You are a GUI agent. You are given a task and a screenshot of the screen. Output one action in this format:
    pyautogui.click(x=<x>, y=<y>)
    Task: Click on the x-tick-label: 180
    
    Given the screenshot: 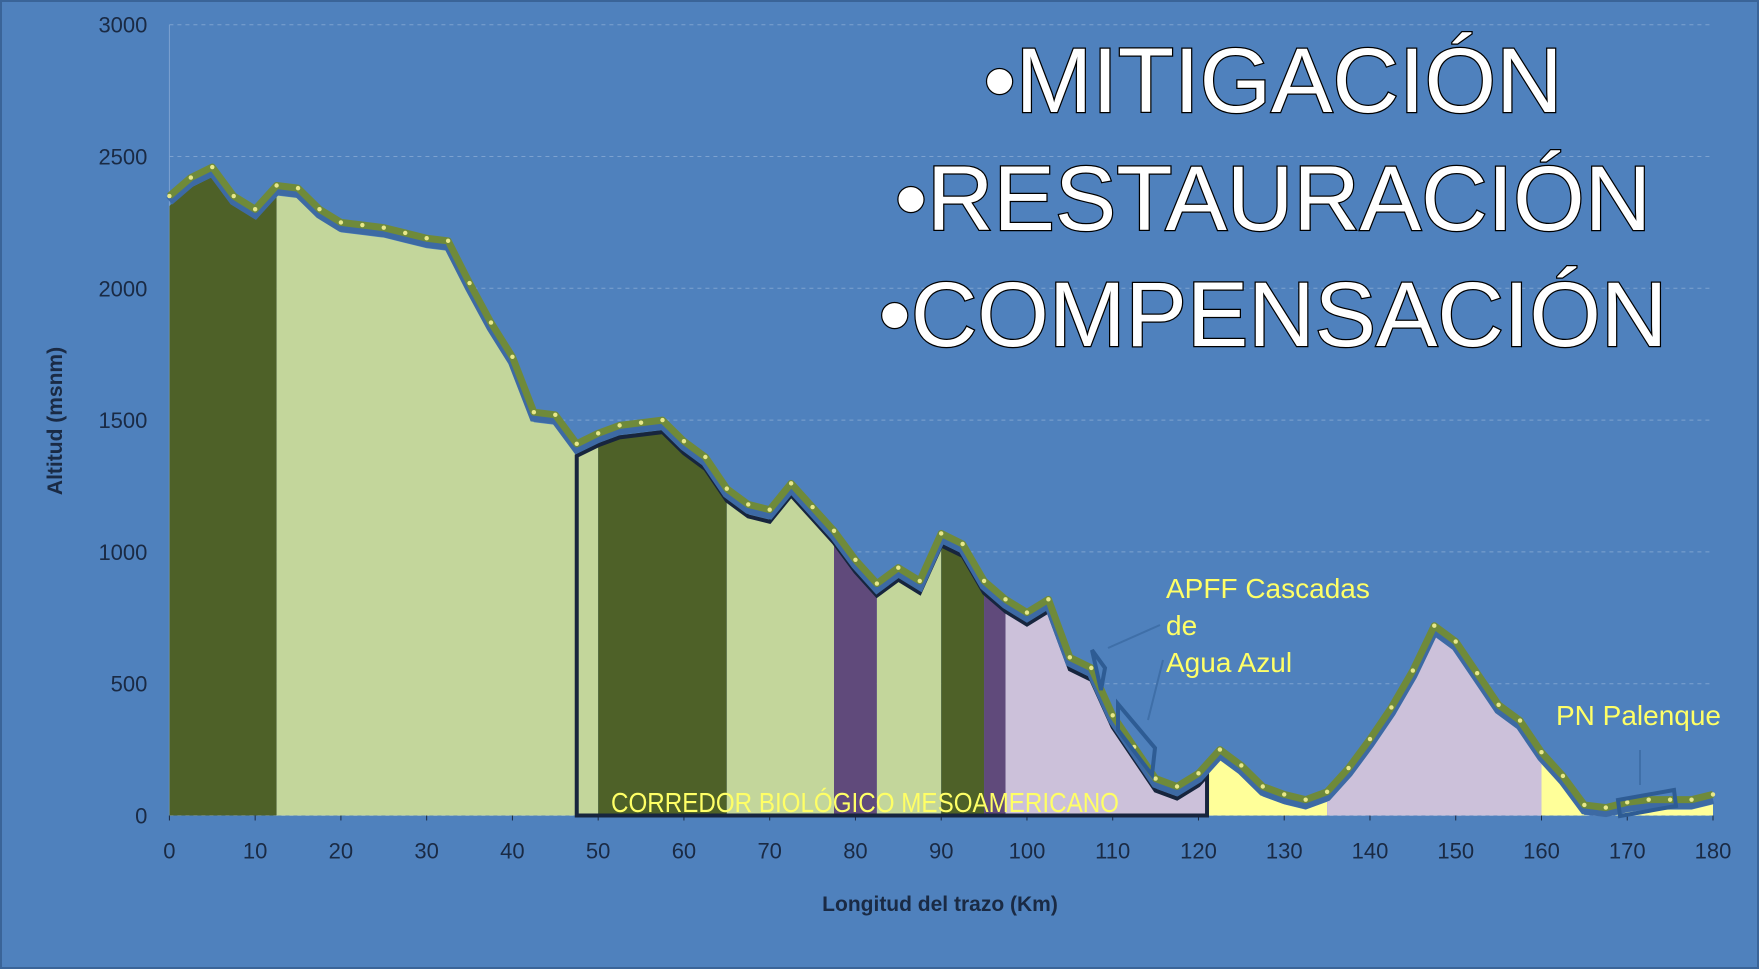 What is the action you would take?
    pyautogui.click(x=1713, y=851)
    